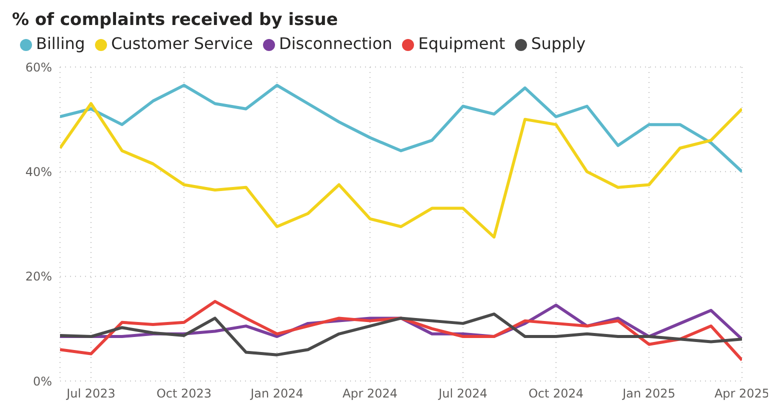  Describe the element at coordinates (38, 67) in the screenshot. I see `y-tick-label: 60%` at that location.